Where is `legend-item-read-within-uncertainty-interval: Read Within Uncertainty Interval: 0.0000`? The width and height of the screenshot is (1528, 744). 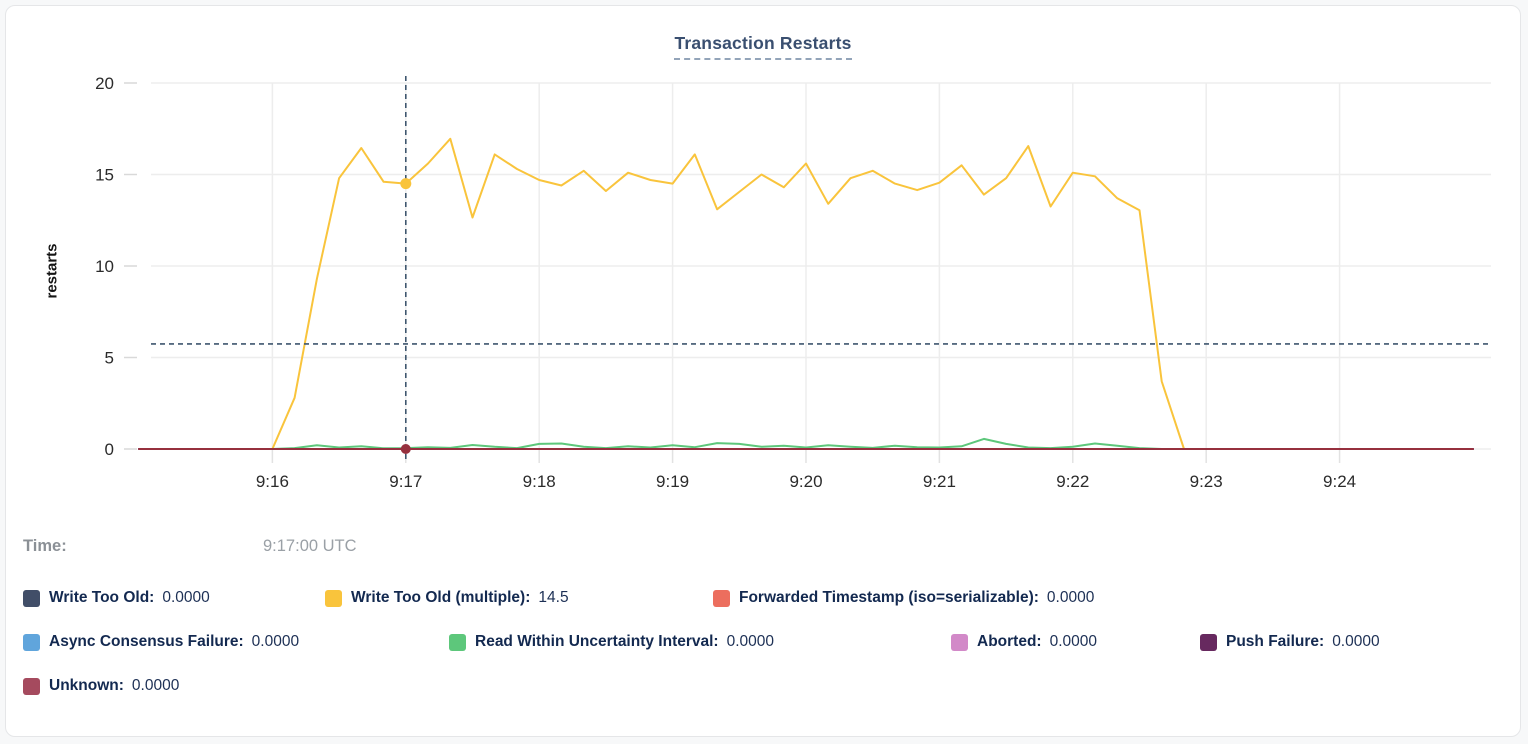
legend-item-read-within-uncertainty-interval: Read Within Uncertainty Interval: 0.0000 is located at coordinates (700, 642).